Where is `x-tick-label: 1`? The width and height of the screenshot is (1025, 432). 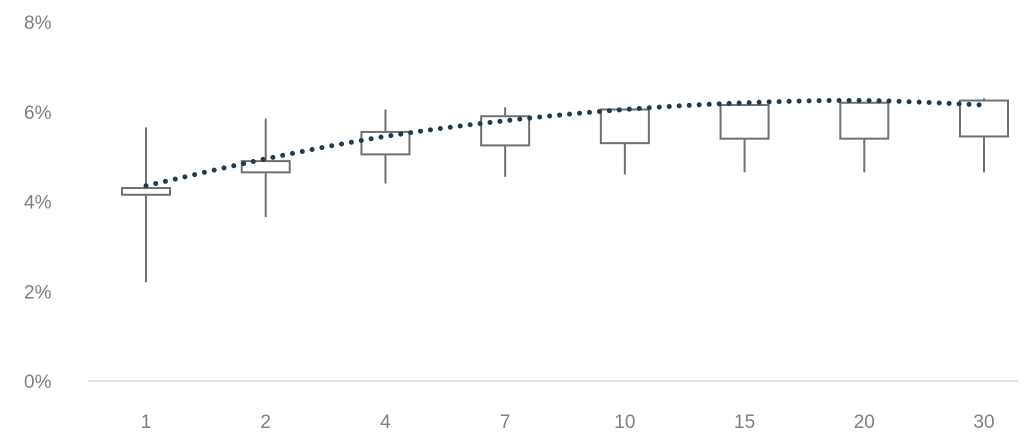
x-tick-label: 1 is located at coordinates (146, 422).